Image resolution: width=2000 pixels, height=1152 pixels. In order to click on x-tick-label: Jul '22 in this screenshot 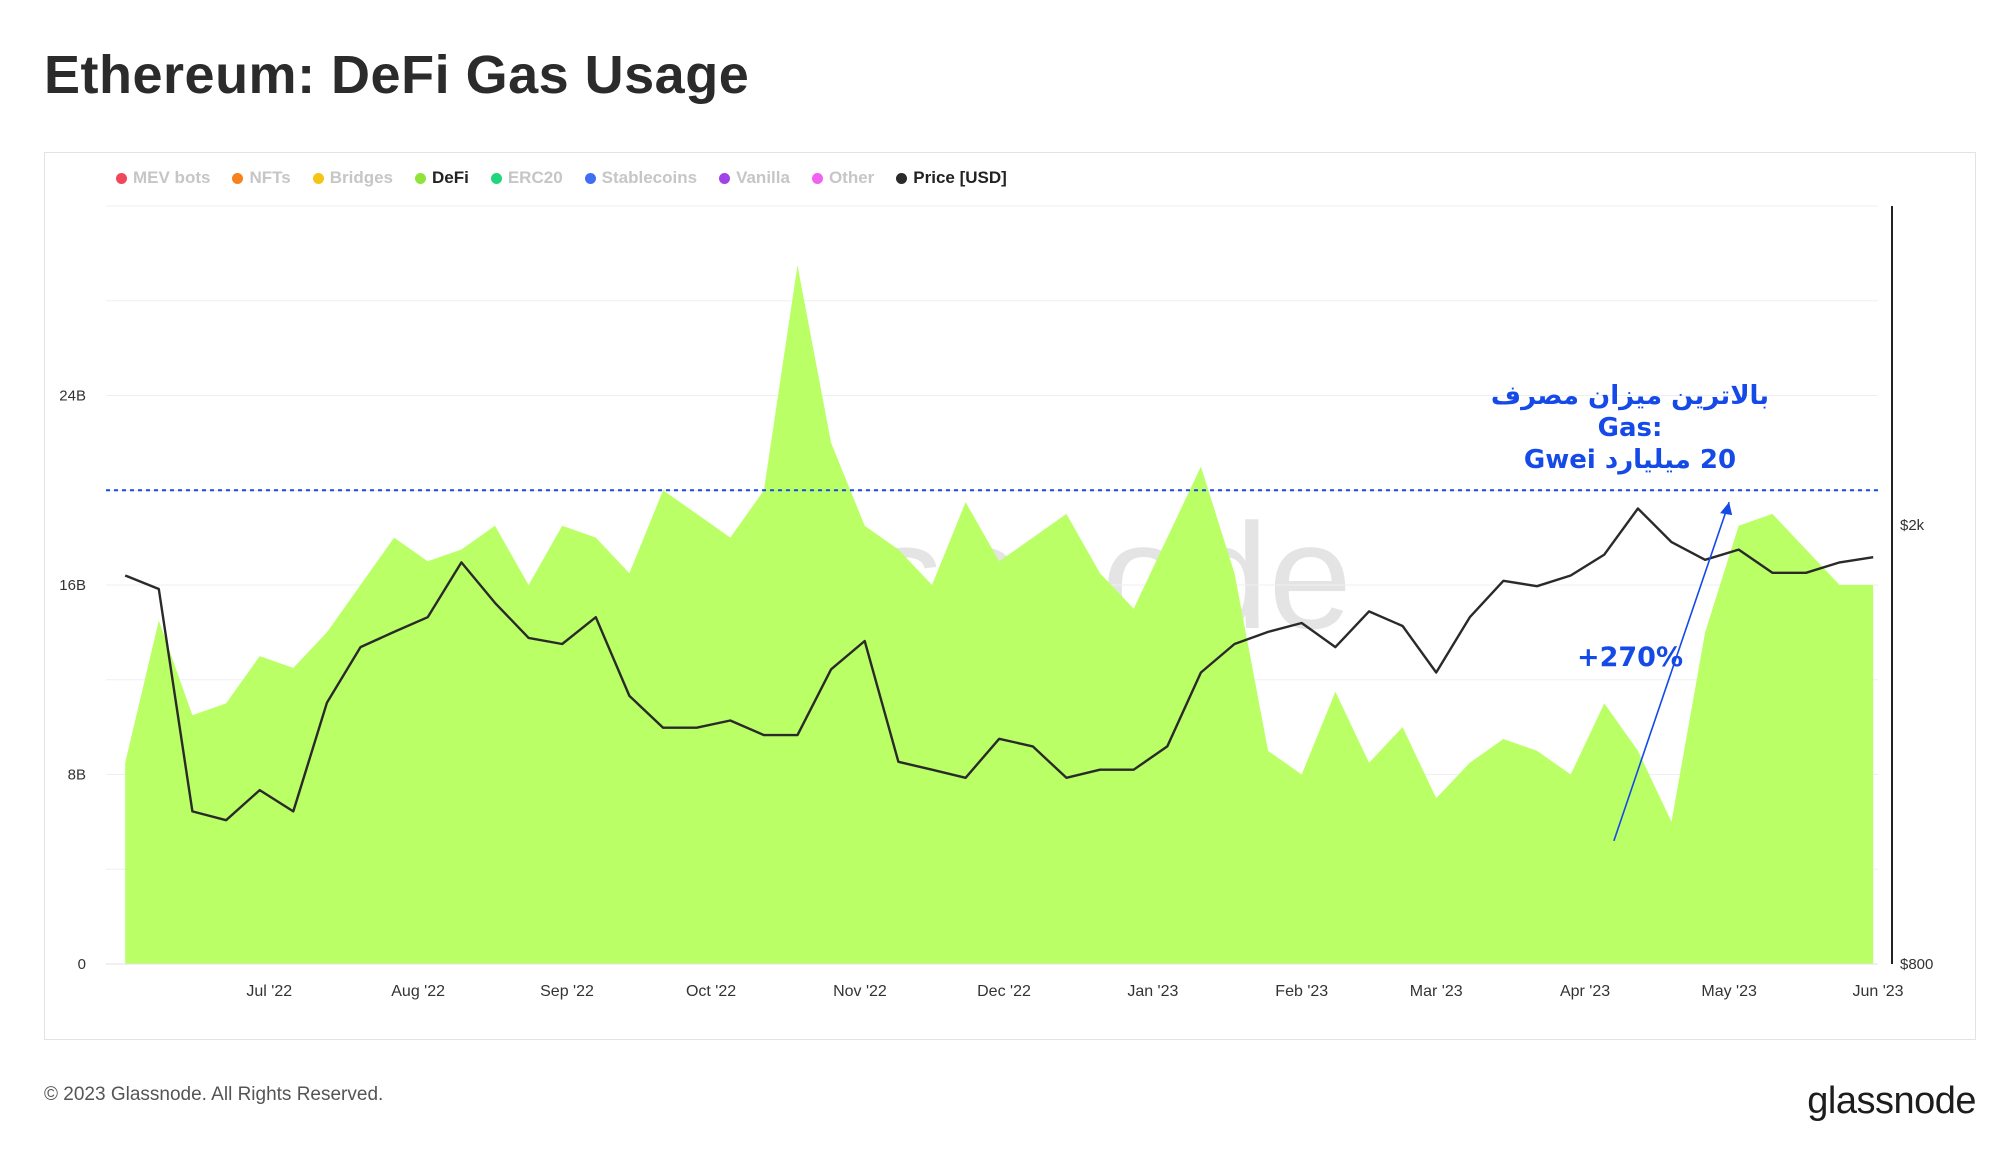, I will do `click(269, 991)`.